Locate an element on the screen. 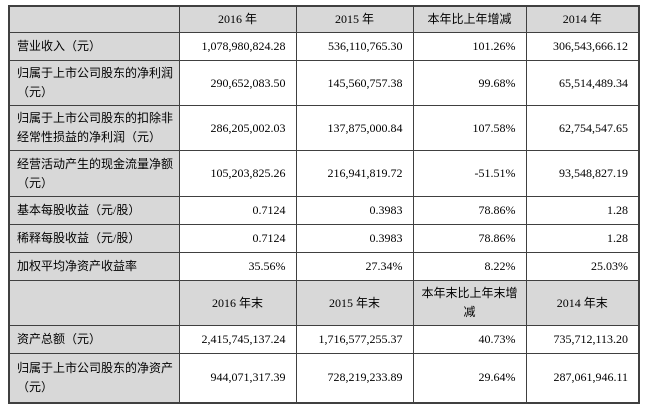 The width and height of the screenshot is (646, 411). value-2014: 287,061,946.11 is located at coordinates (582, 378).